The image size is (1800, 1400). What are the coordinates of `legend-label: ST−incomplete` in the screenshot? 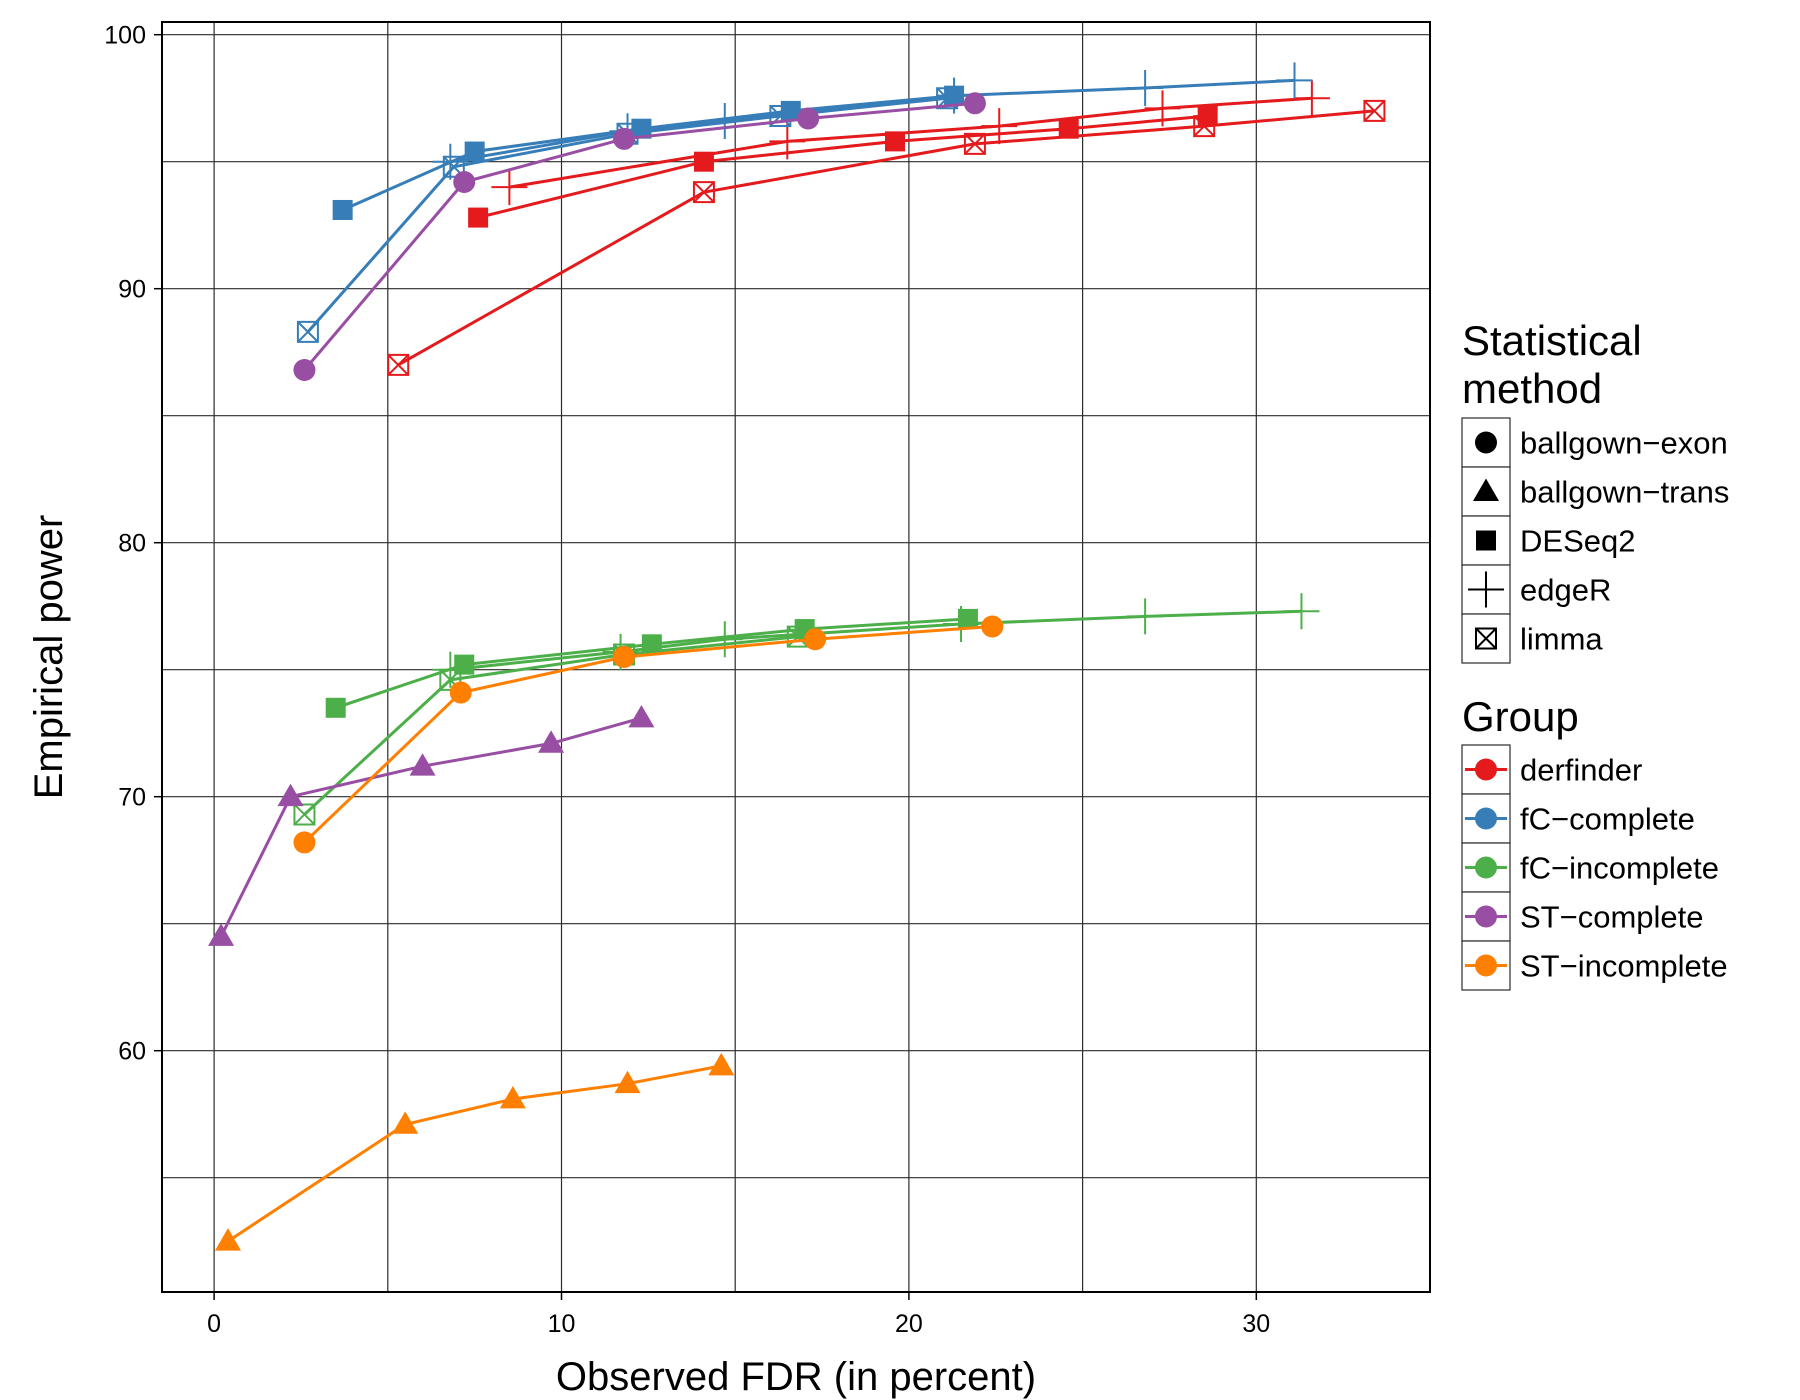 It's located at (1624, 966).